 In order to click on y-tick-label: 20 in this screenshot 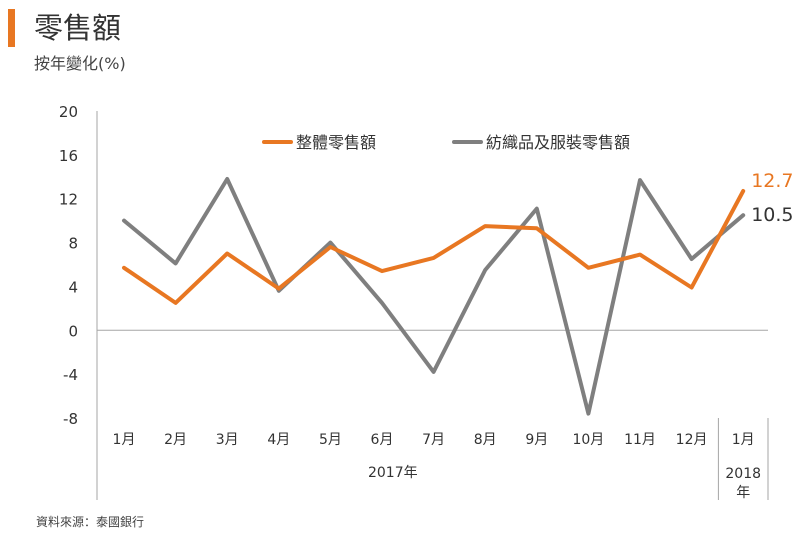, I will do `click(68, 112)`.